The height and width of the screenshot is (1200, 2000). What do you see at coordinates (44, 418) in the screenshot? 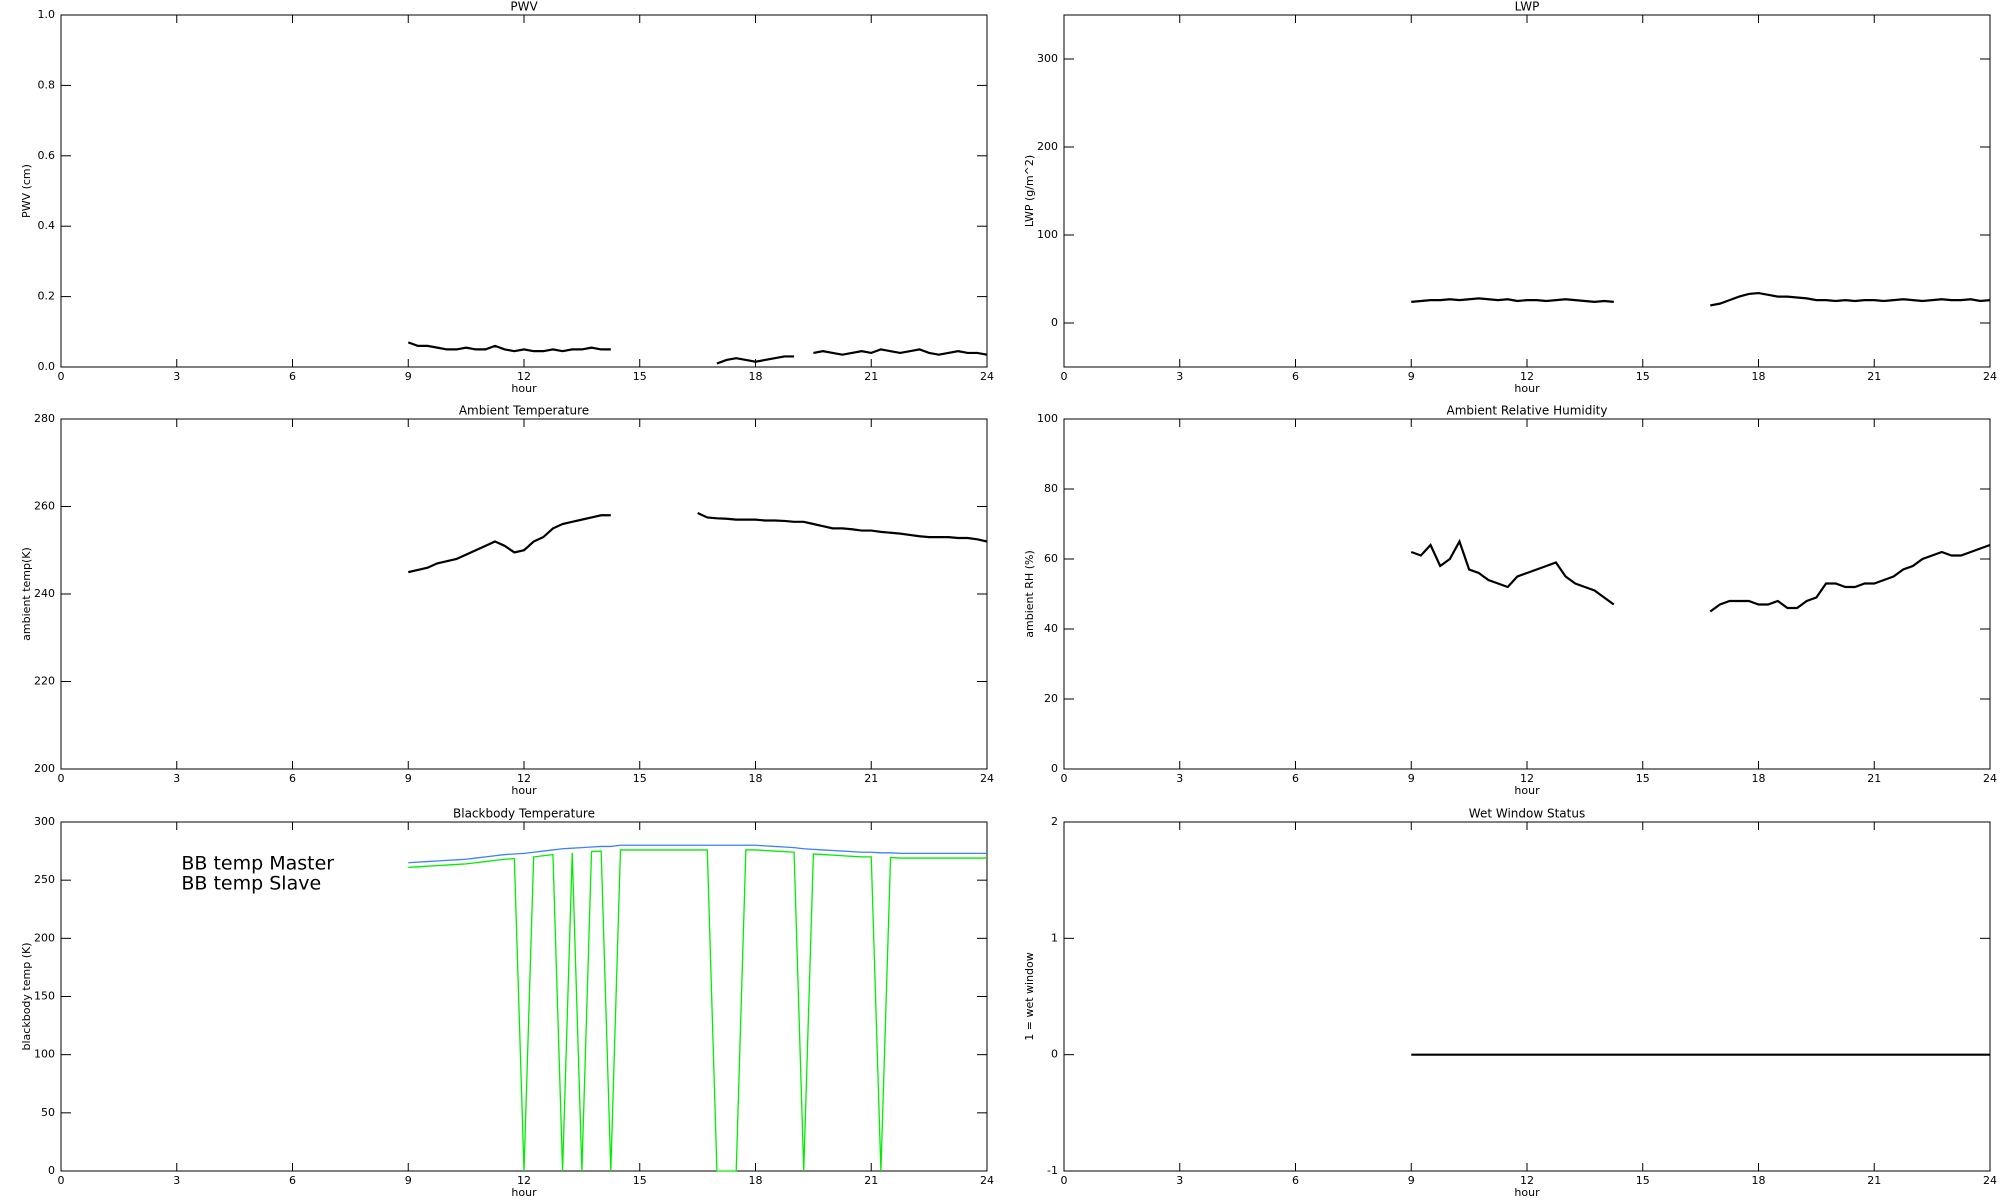
I see `y-tick-label: 280` at bounding box center [44, 418].